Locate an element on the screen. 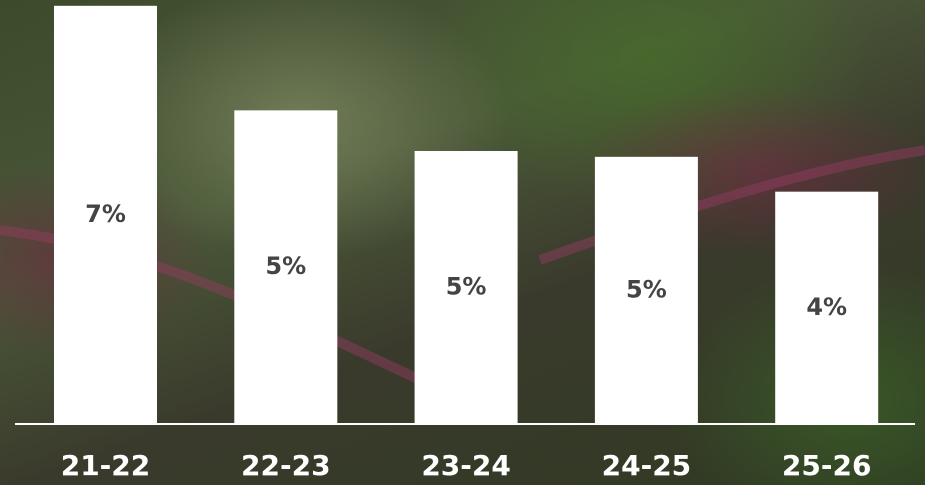 This screenshot has width=925, height=485. value-label: 7% is located at coordinates (105, 214).